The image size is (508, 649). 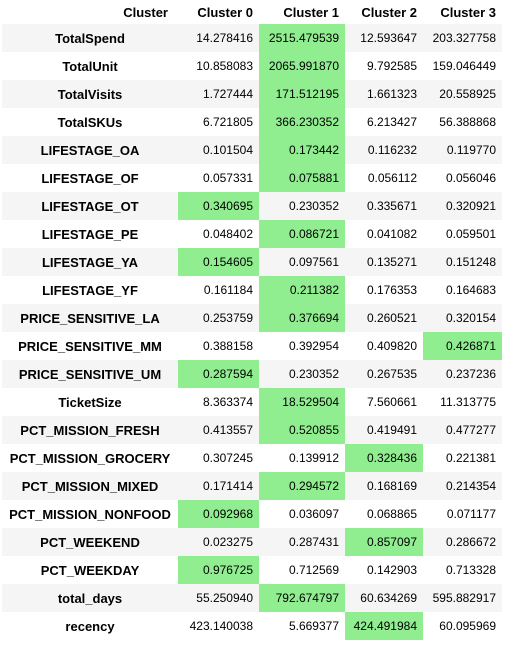 I want to click on cell-cluster-2: 0.168169, so click(x=391, y=486).